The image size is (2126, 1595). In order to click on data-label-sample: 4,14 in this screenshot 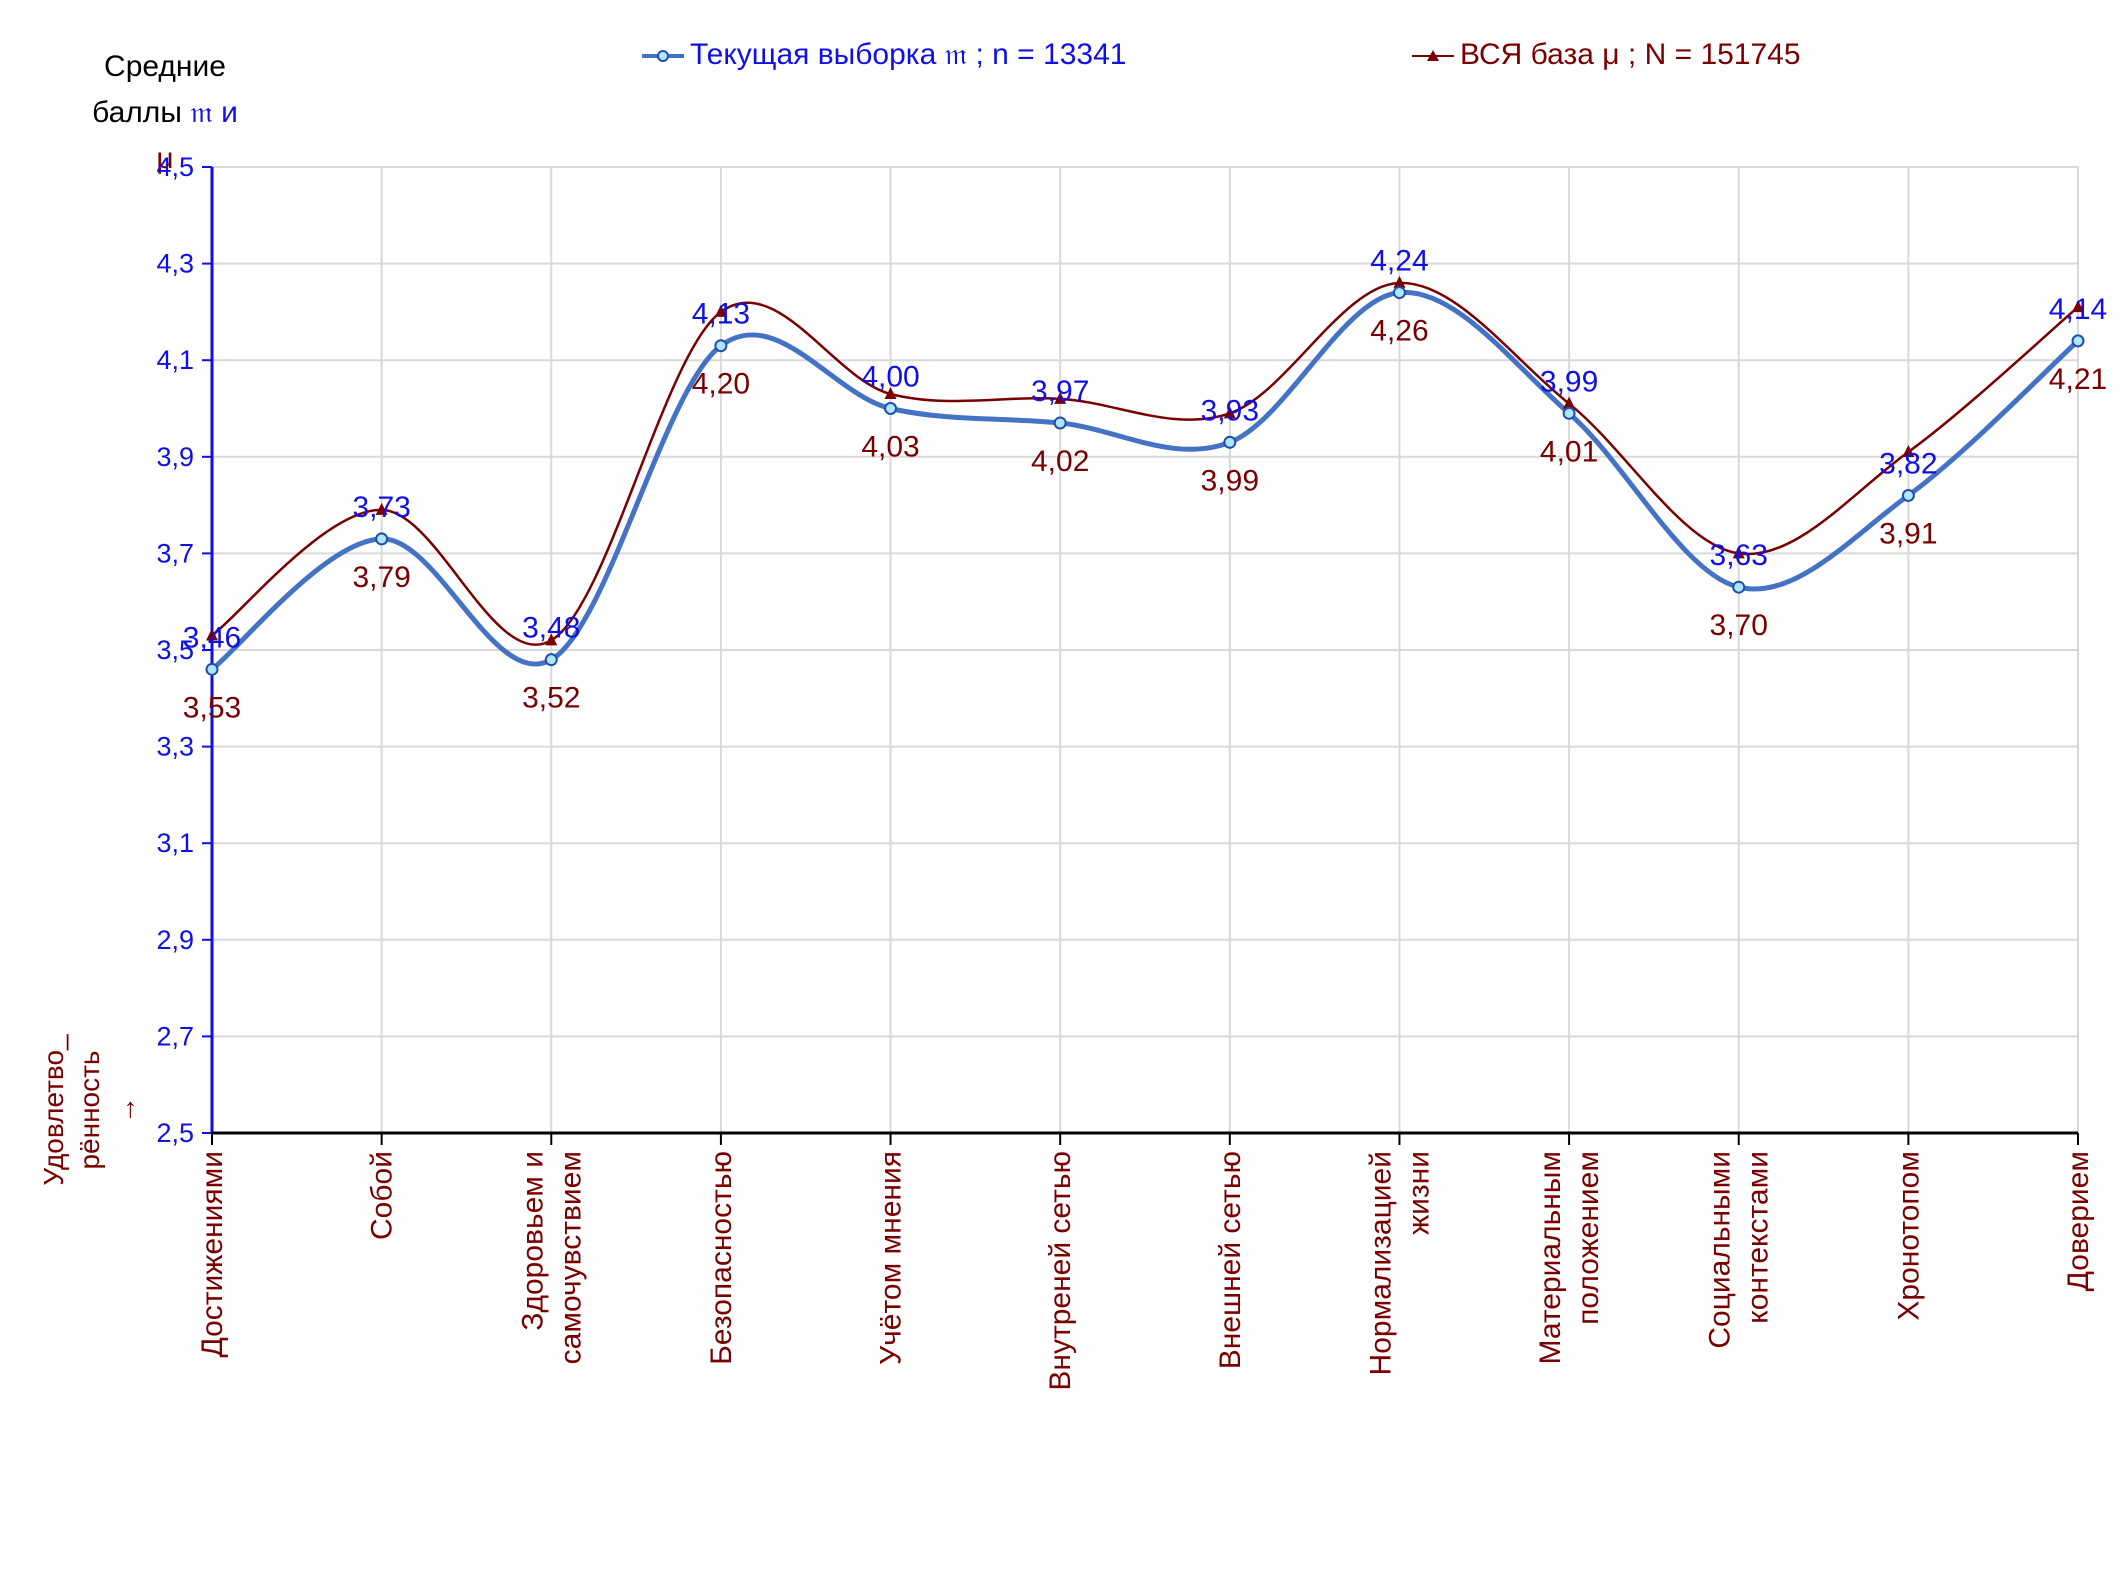, I will do `click(2078, 309)`.